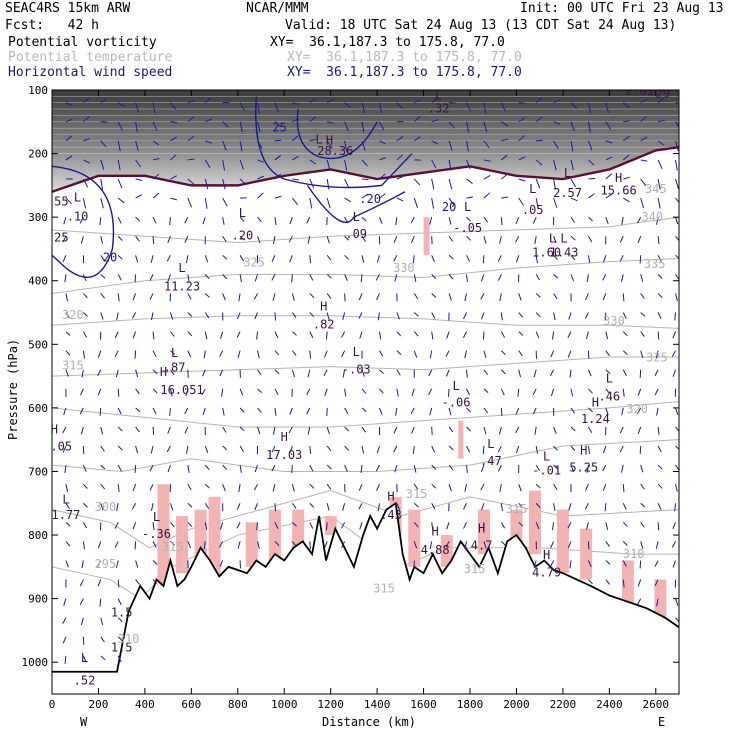 Image resolution: width=740 pixels, height=740 pixels. What do you see at coordinates (38, 154) in the screenshot?
I see `y-tick-label: 200` at bounding box center [38, 154].